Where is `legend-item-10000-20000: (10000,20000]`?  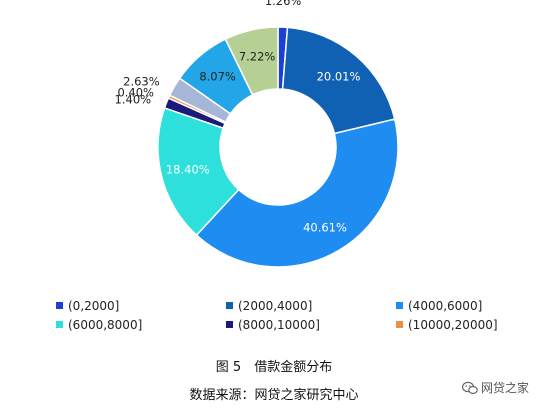 legend-item-10000-20000: (10000,20000] is located at coordinates (471, 324).